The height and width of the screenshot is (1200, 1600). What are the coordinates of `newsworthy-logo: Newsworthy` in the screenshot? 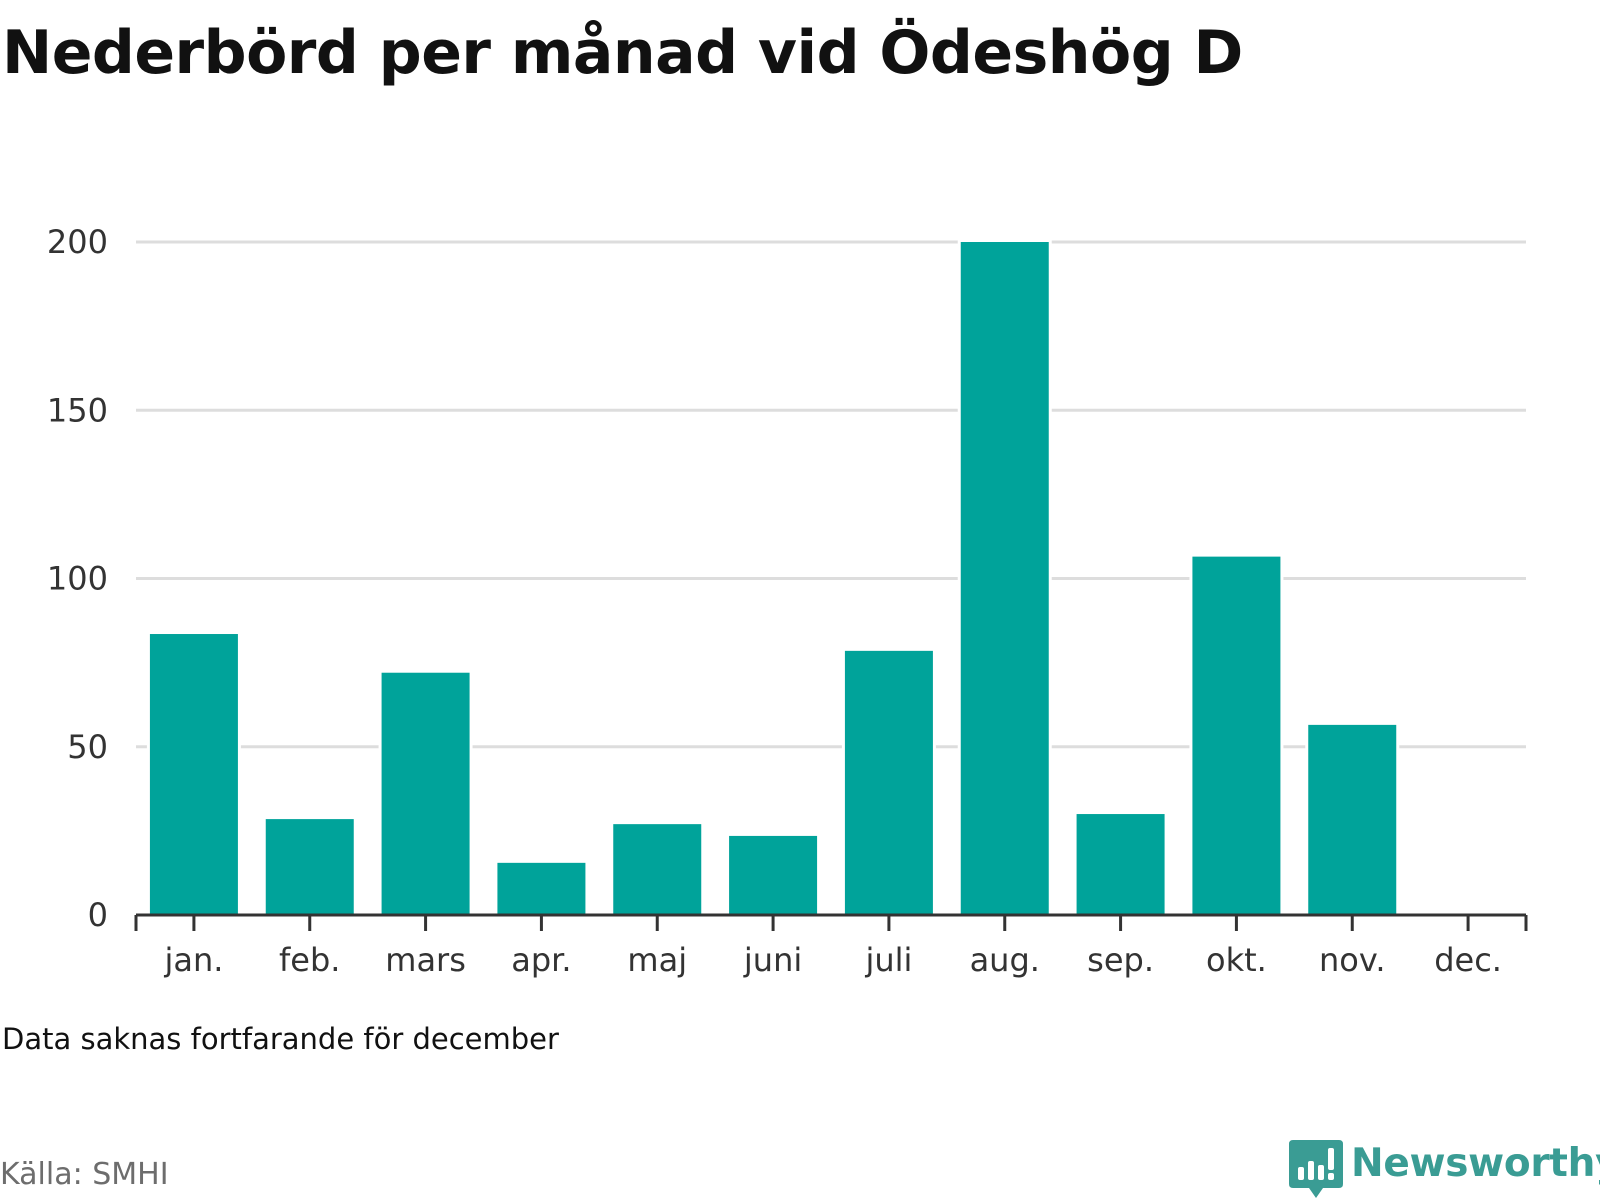 It's located at (1444, 1170).